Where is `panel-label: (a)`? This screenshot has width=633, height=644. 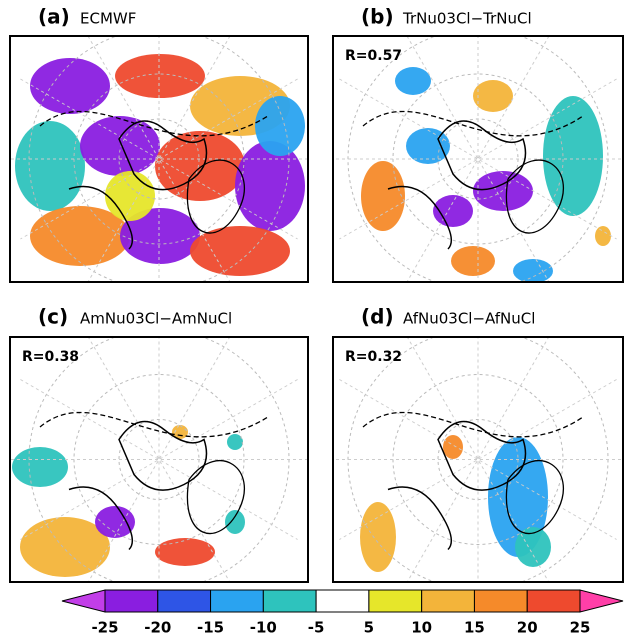 panel-label: (a) is located at coordinates (54, 17).